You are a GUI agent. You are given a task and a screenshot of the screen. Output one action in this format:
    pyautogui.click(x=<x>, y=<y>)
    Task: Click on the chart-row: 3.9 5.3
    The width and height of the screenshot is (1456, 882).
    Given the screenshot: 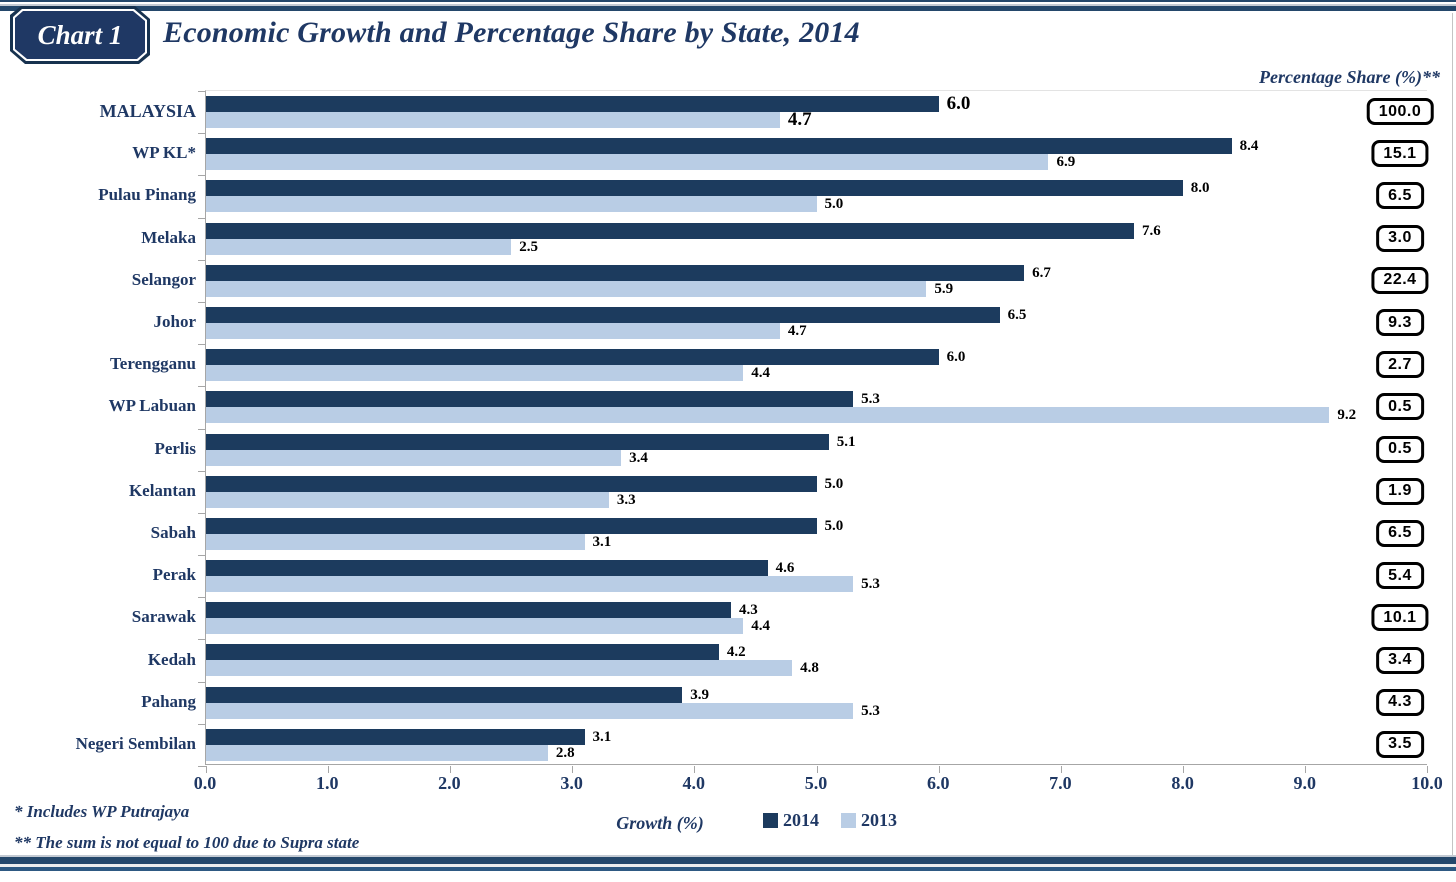 What is the action you would take?
    pyautogui.click(x=816, y=703)
    